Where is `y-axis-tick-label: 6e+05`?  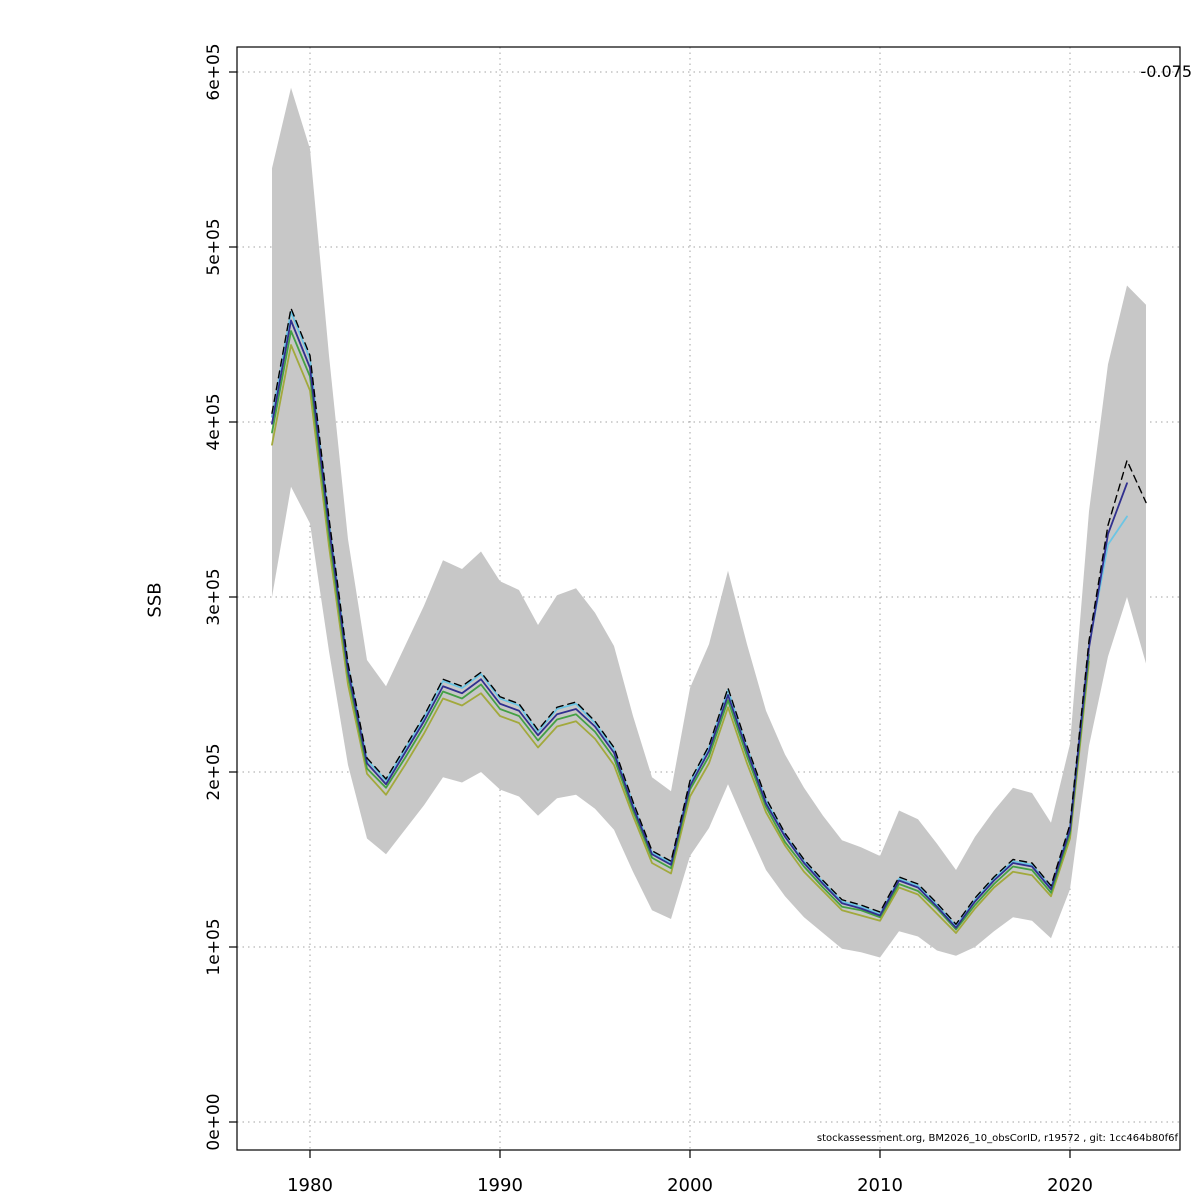 y-axis-tick-label: 6e+05 is located at coordinates (214, 71).